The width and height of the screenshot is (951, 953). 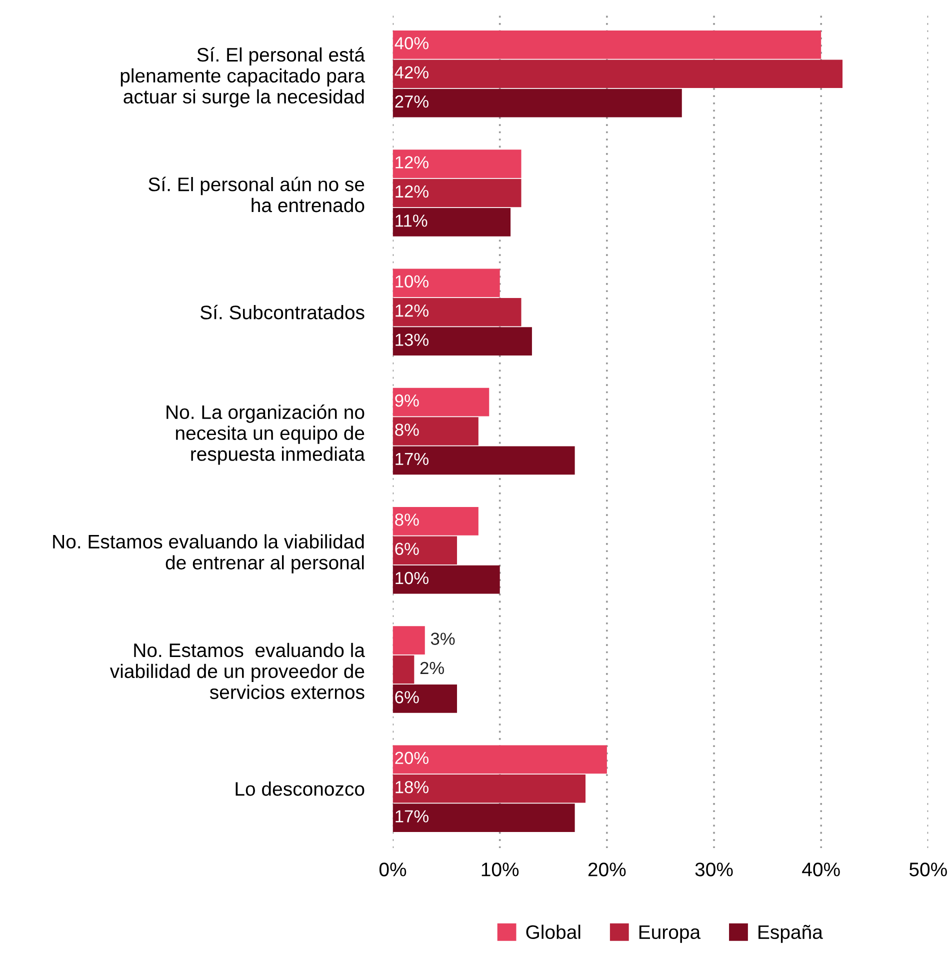 I want to click on y-tick-label: Sí. El personal aún no se ha entrenado, so click(x=256, y=194).